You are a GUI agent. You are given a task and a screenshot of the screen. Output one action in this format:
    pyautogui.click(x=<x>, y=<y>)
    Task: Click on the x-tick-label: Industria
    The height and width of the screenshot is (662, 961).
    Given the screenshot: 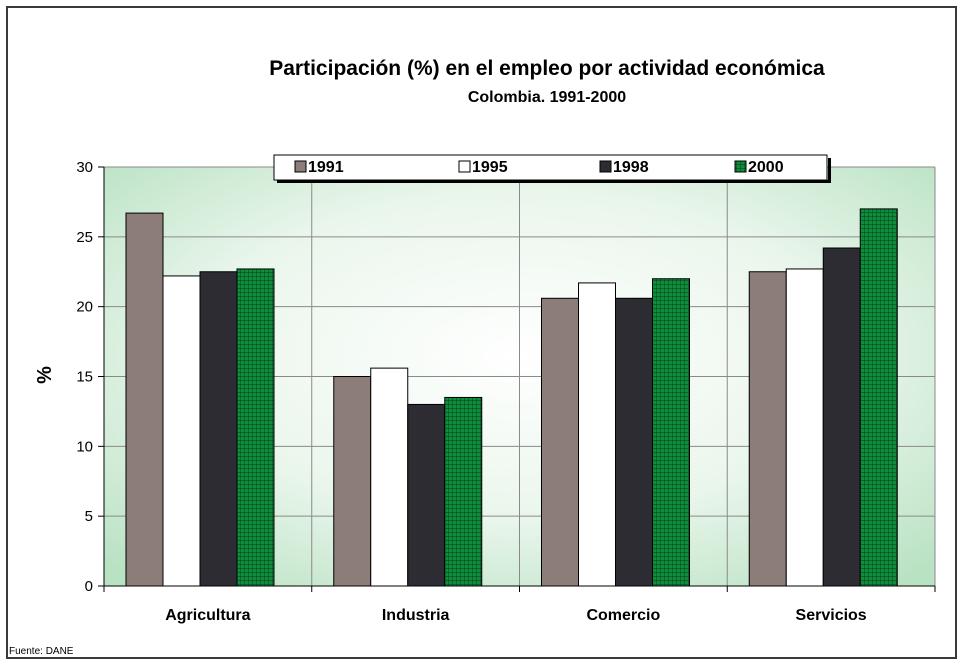 What is the action you would take?
    pyautogui.click(x=416, y=615)
    